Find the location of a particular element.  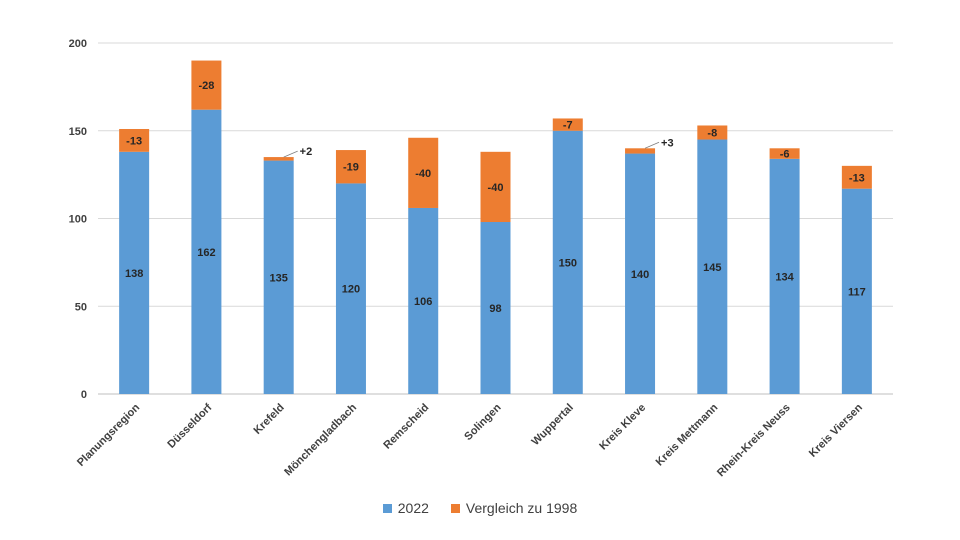

data-label-2022-9: 134 is located at coordinates (784, 277).